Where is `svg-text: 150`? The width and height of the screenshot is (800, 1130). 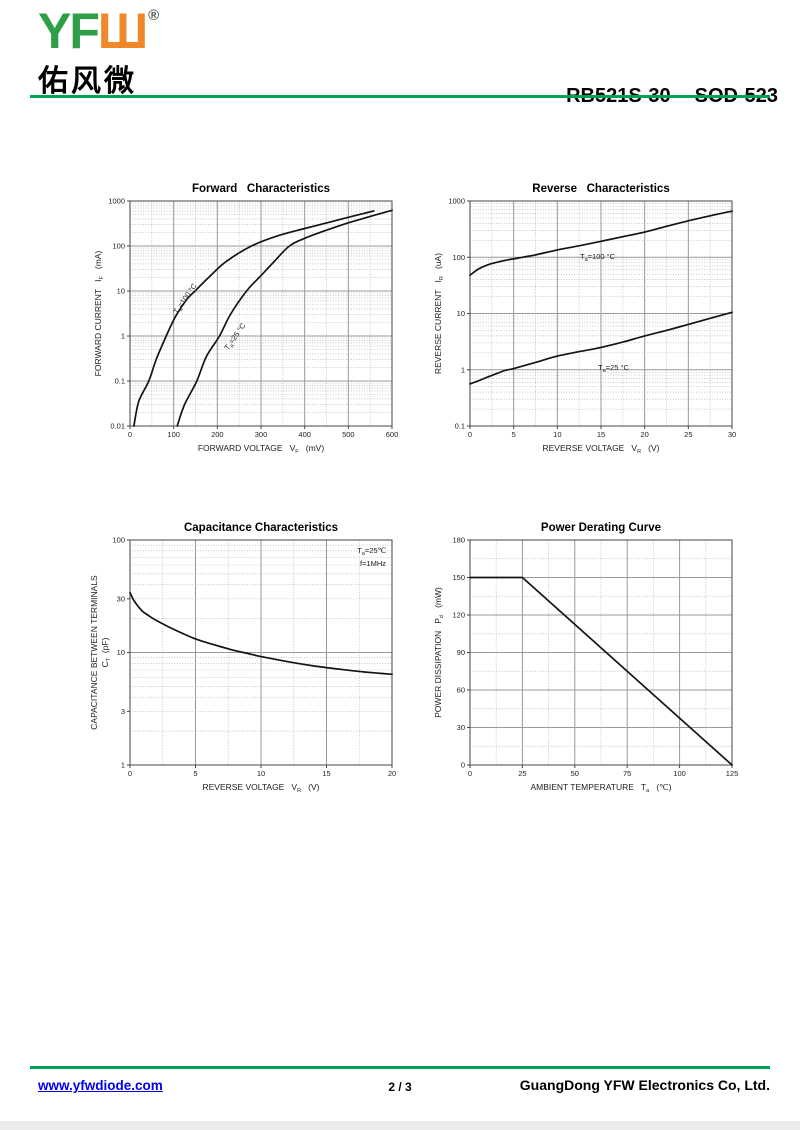
svg-text: 150 is located at coordinates (458, 577).